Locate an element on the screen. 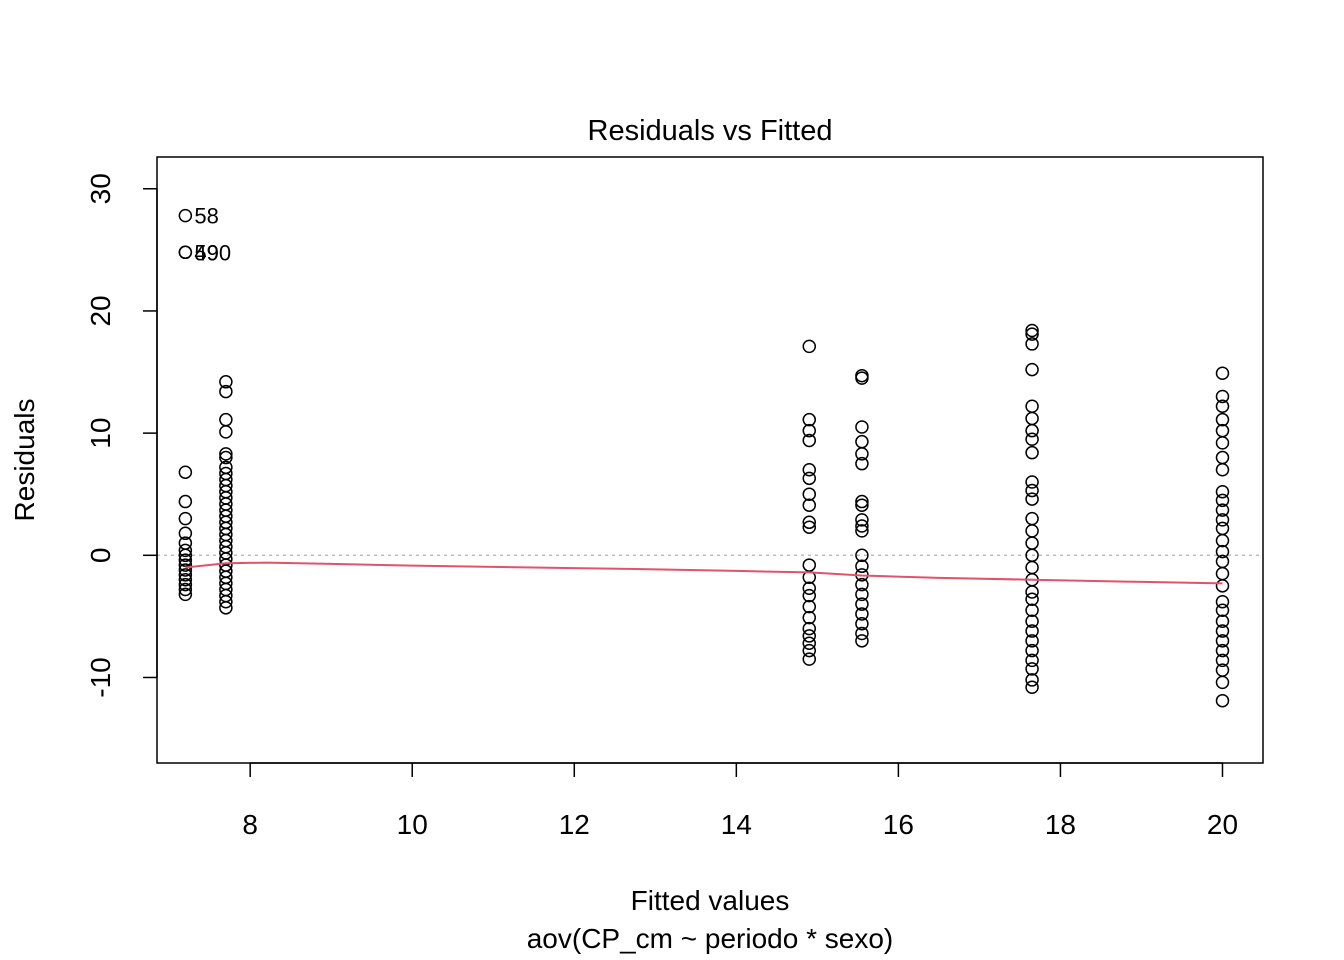 Image resolution: width=1344 pixels, height=960 pixels. chart-title: Residuals vs Fitted is located at coordinates (710, 131).